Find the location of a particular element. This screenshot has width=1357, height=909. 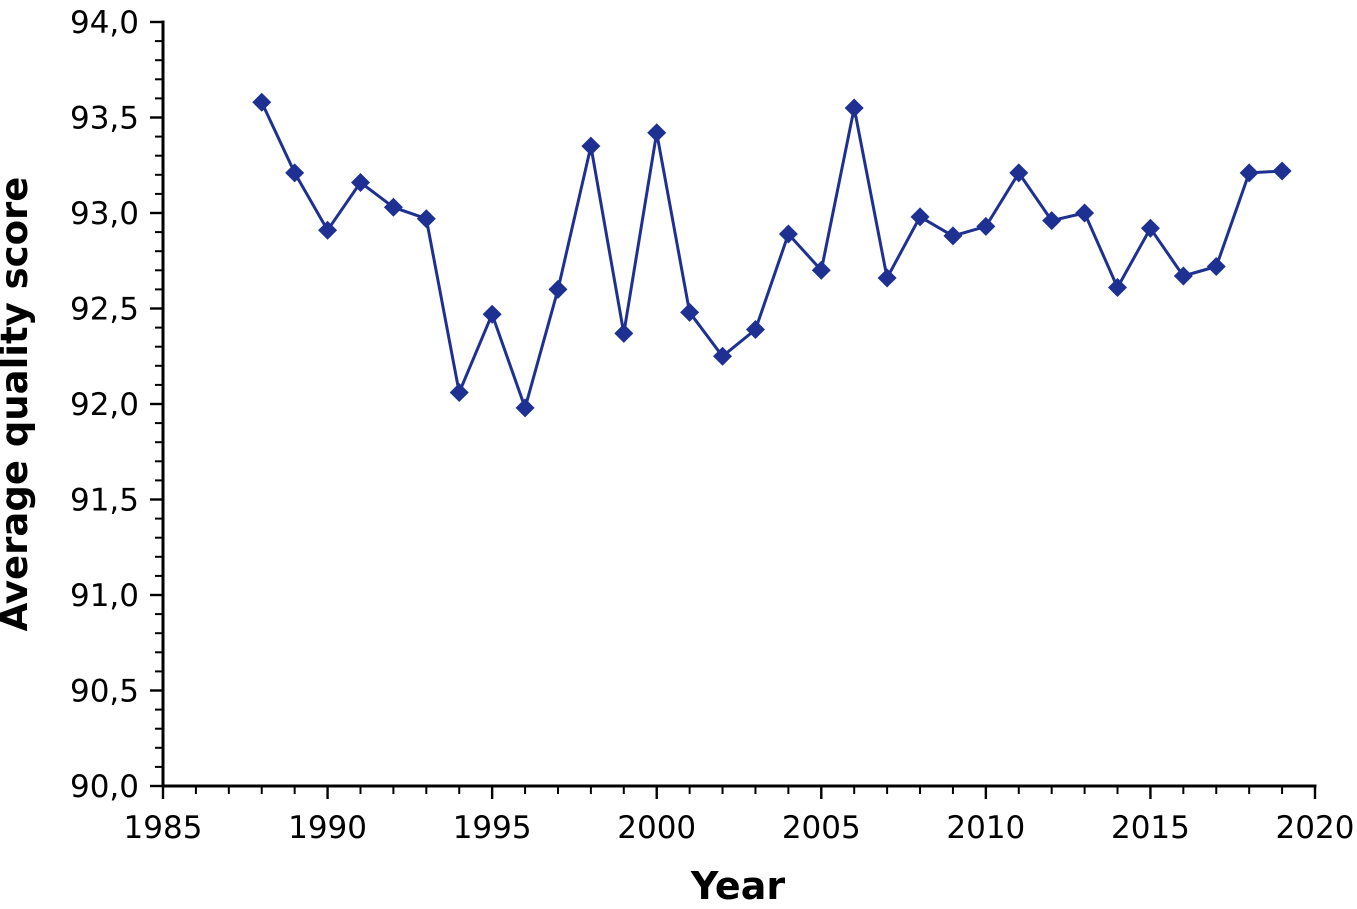

x-tick-label: 2015 is located at coordinates (1150, 828).